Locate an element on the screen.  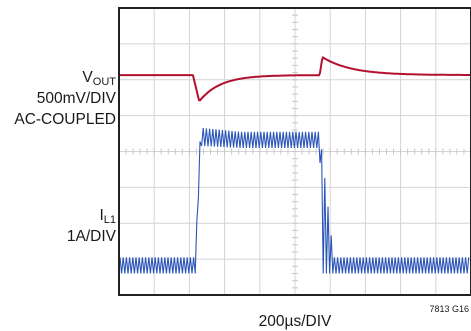
il1-label: IL1 is located at coordinates (107, 218).